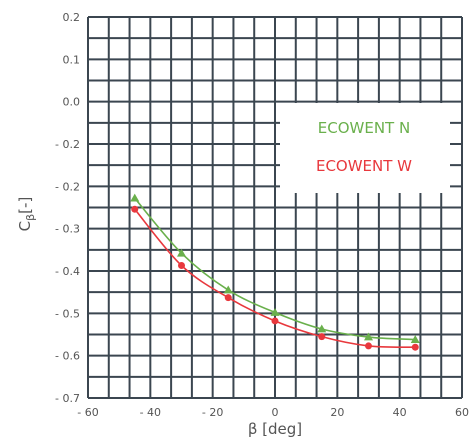  What do you see at coordinates (67, 229) in the screenshot?
I see `y-tick-label: - 0.3` at bounding box center [67, 229].